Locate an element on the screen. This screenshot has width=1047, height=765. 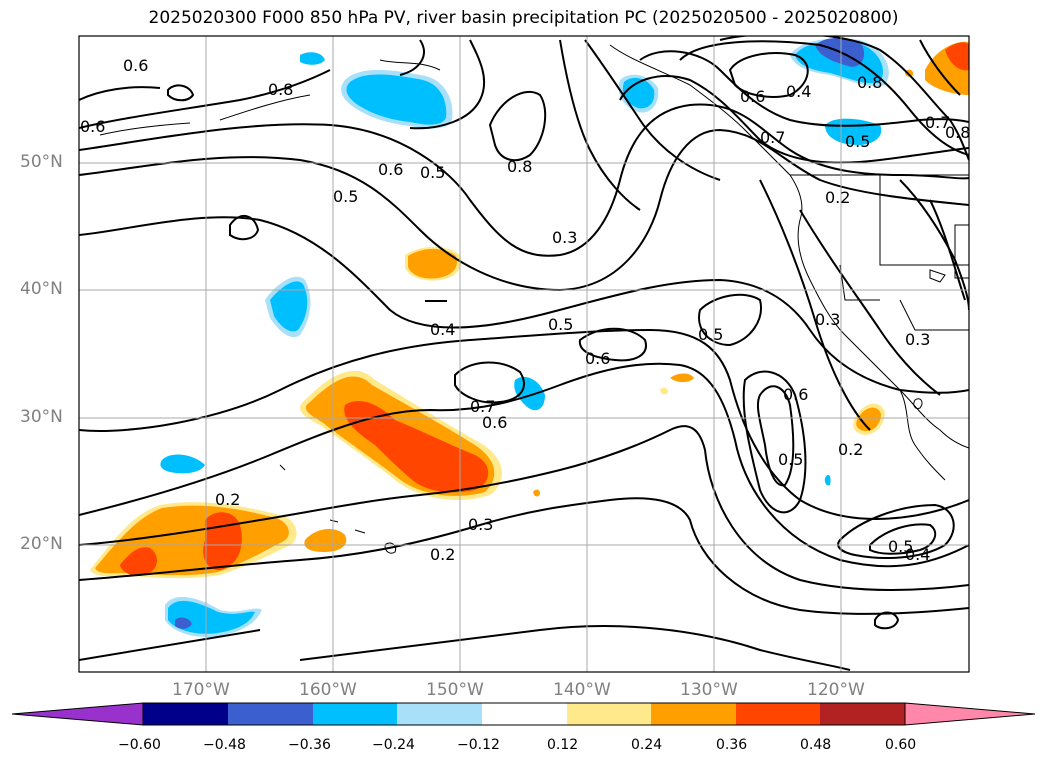
colorbar-tick: −0.48 is located at coordinates (224, 745).